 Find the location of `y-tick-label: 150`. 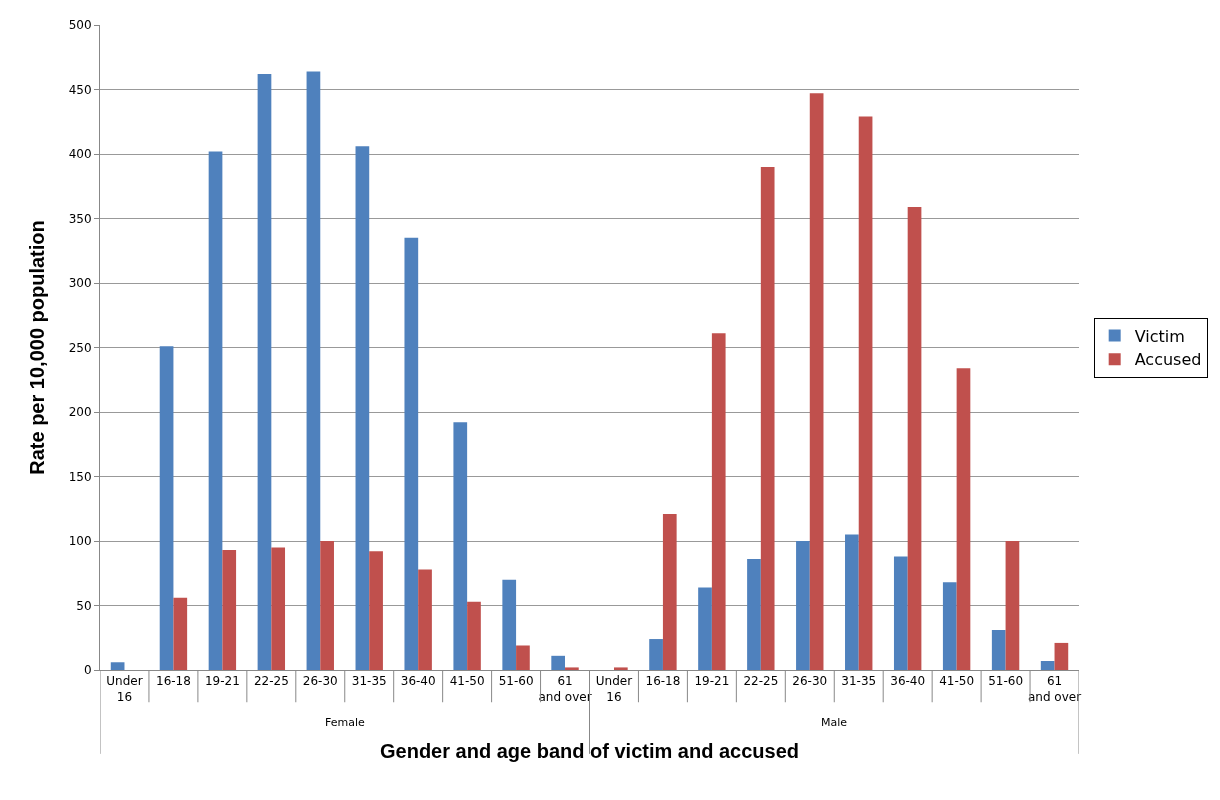

y-tick-label: 150 is located at coordinates (80, 476).